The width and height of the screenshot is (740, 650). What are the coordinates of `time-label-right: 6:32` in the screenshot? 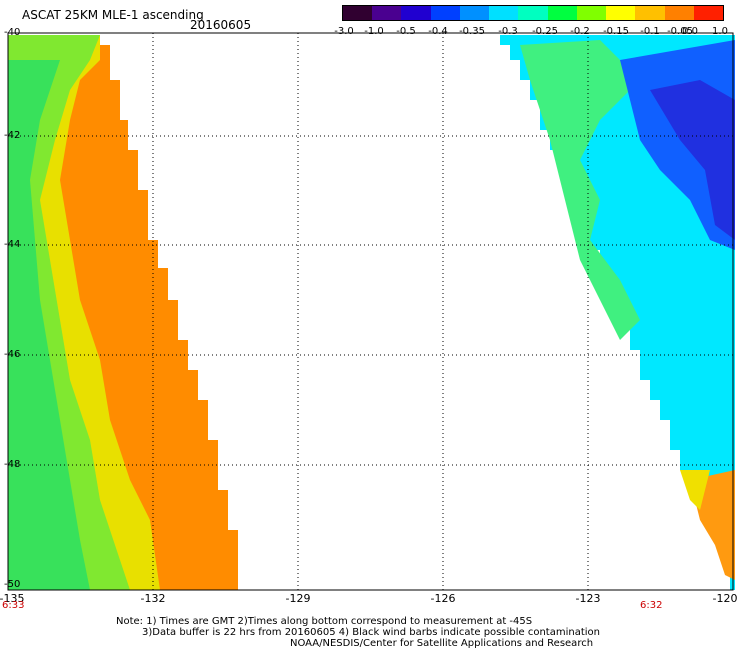 It's located at (651, 605).